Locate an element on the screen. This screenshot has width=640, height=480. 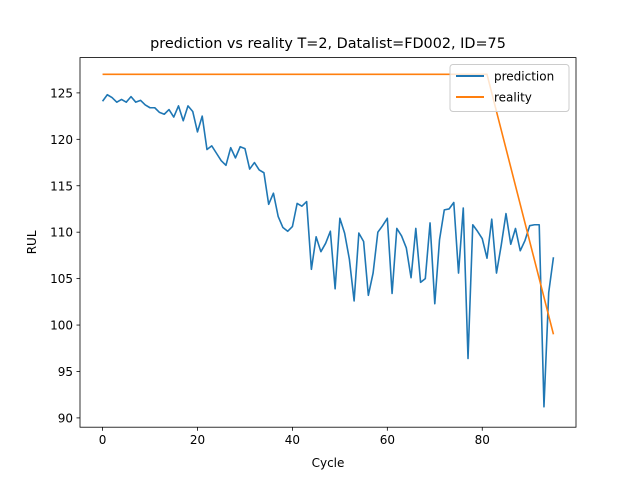
legend-label-prediction: prediction is located at coordinates (524, 77).